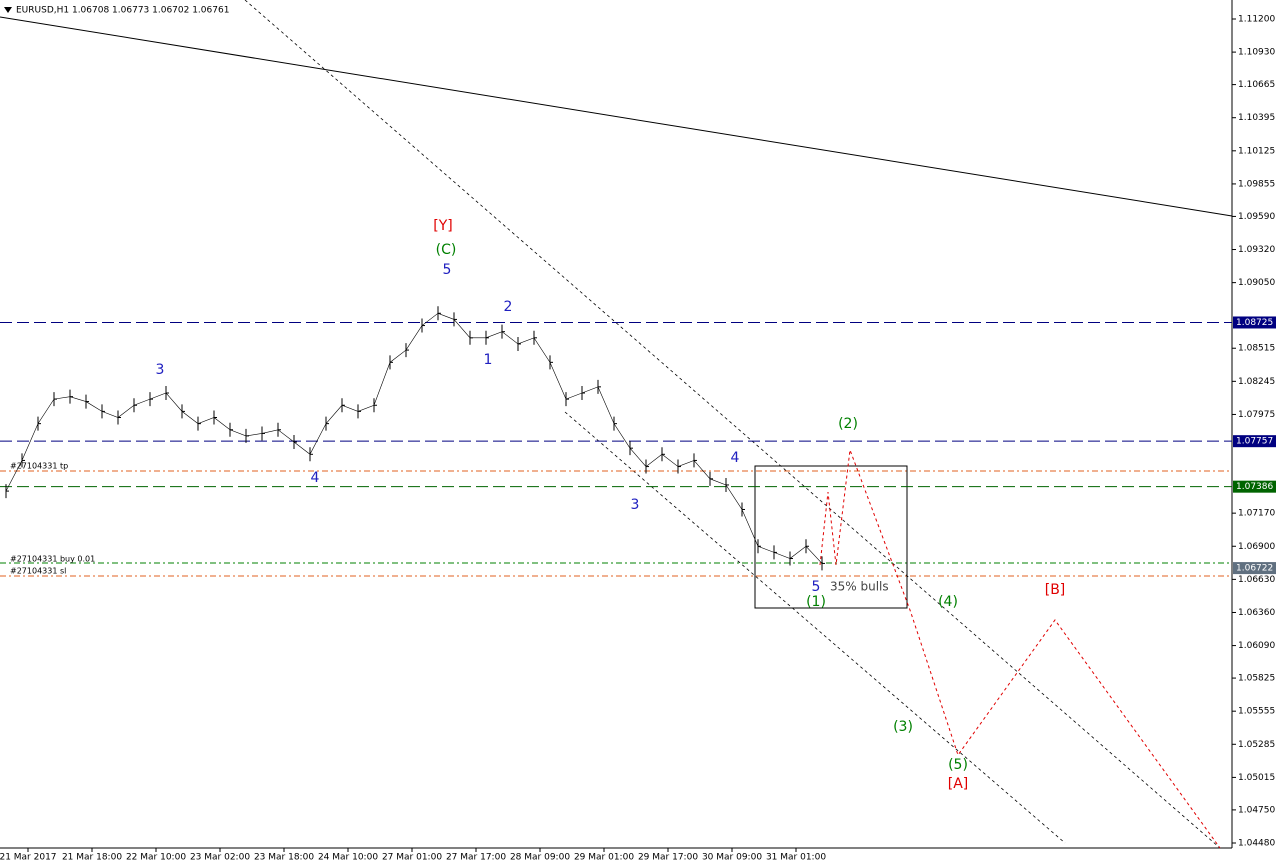 The height and width of the screenshot is (868, 1276). What do you see at coordinates (38, 571) in the screenshot?
I see `order-label: #27104331 sl` at bounding box center [38, 571].